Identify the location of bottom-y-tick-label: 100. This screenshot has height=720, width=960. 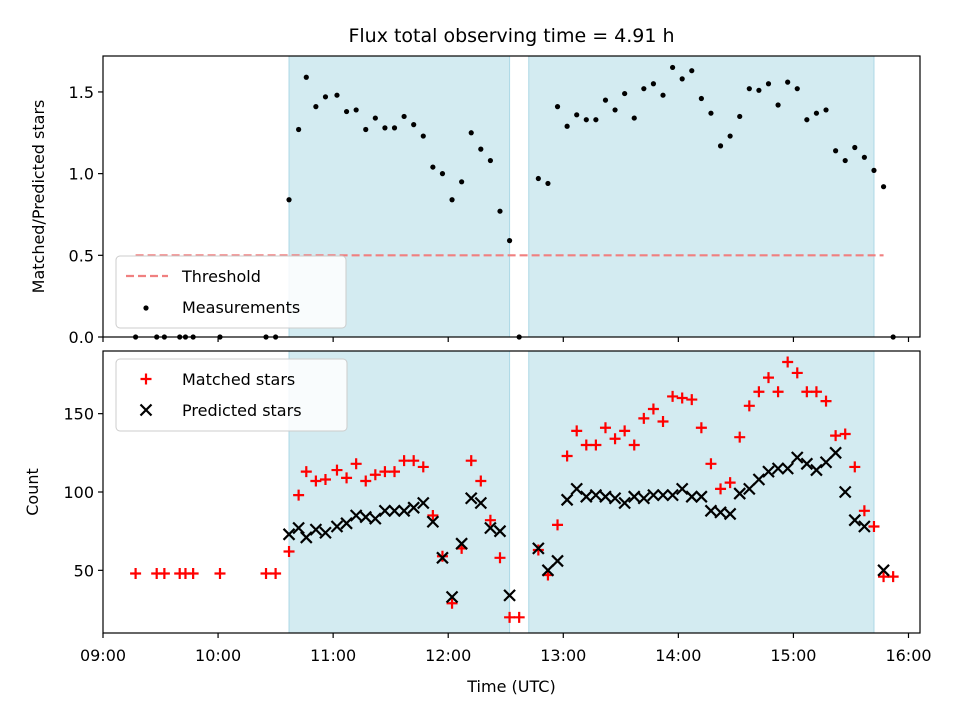
(78, 492).